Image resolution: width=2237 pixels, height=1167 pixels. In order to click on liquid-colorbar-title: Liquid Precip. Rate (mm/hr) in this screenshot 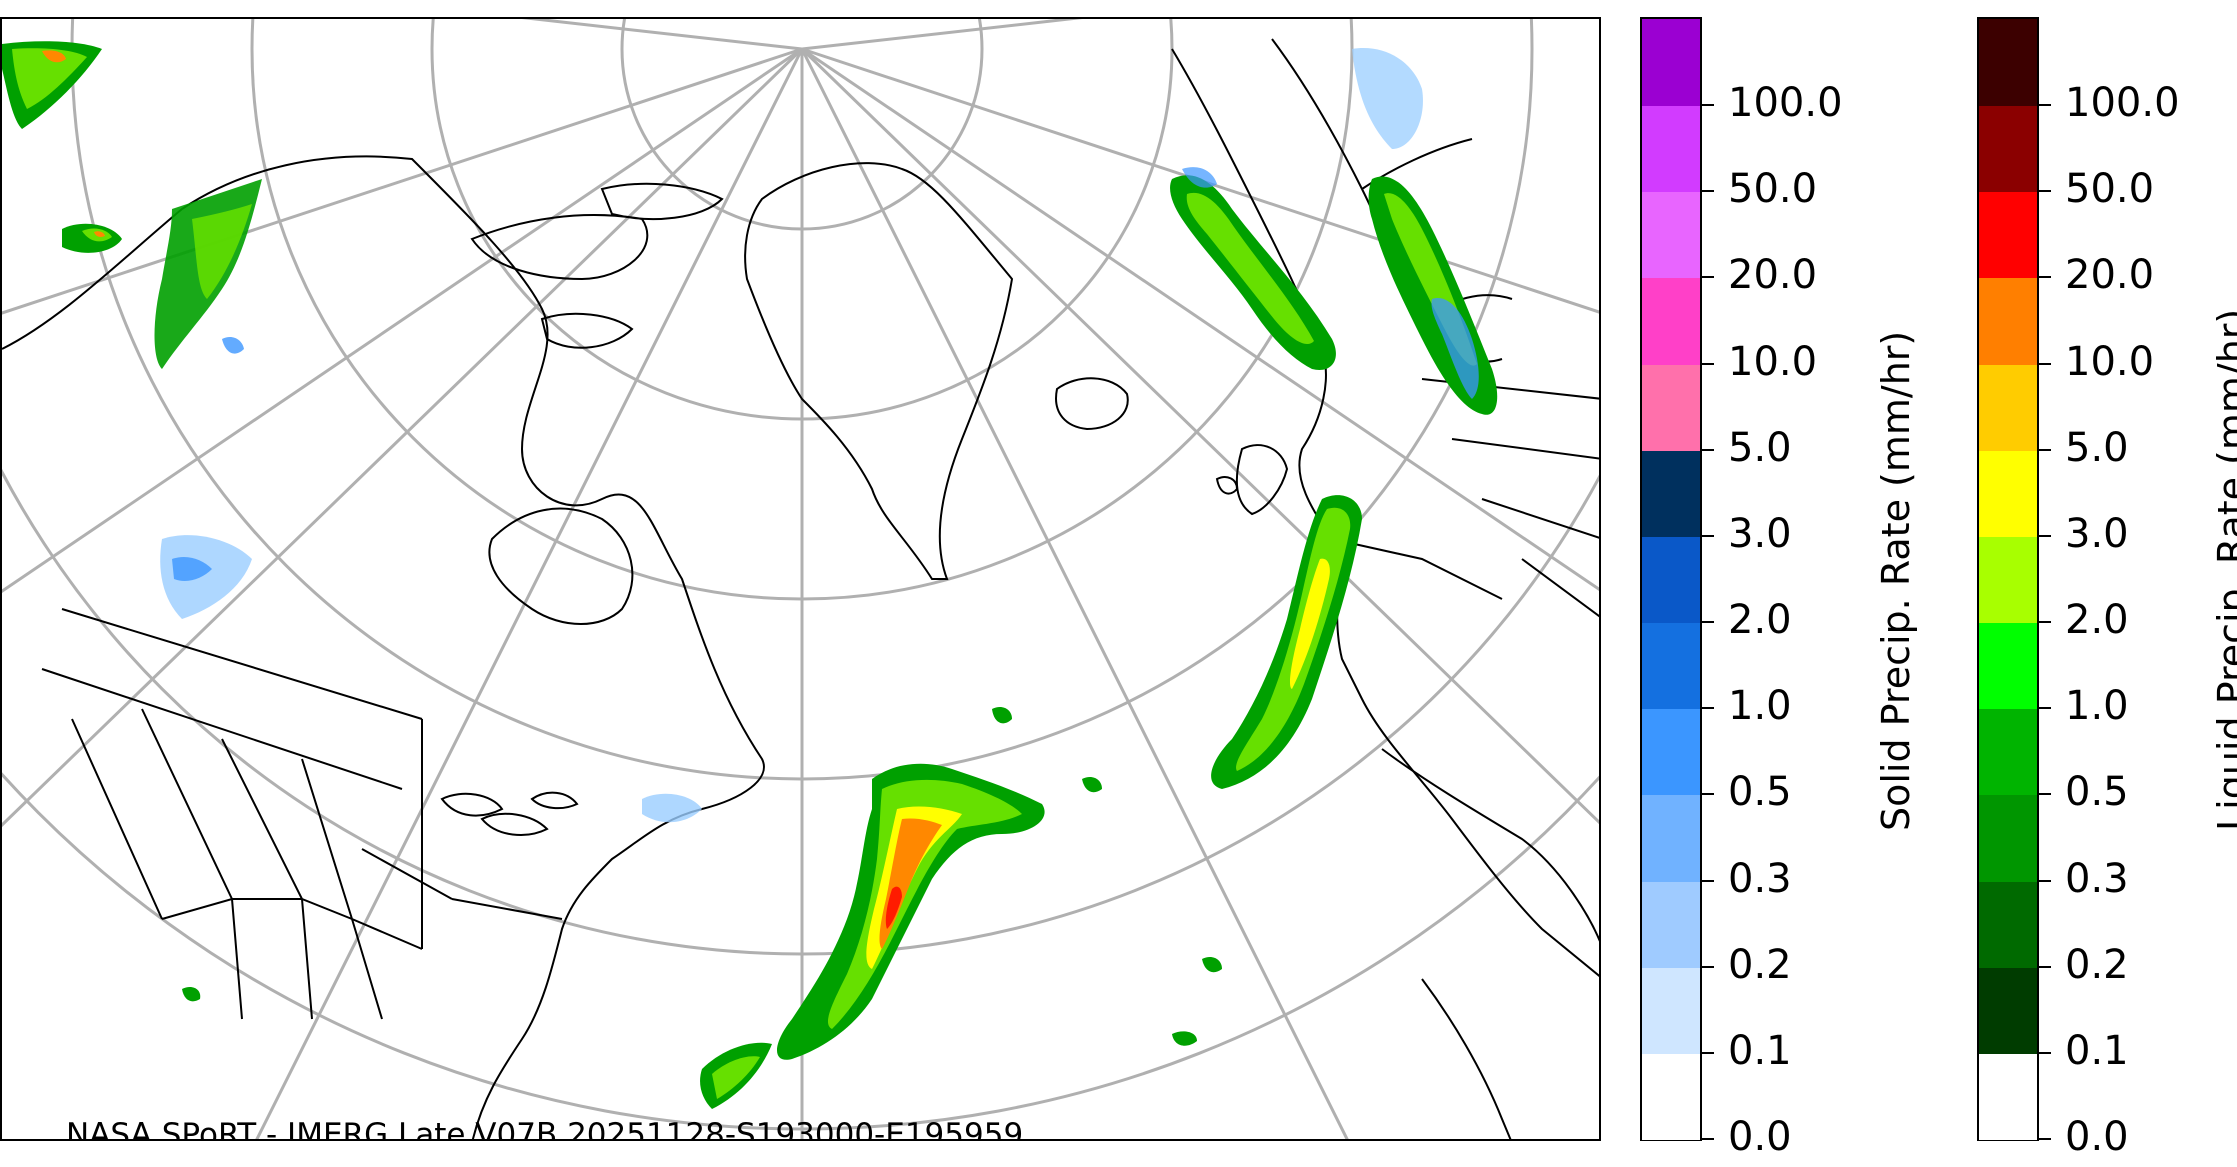, I will do `click(2223, 569)`.